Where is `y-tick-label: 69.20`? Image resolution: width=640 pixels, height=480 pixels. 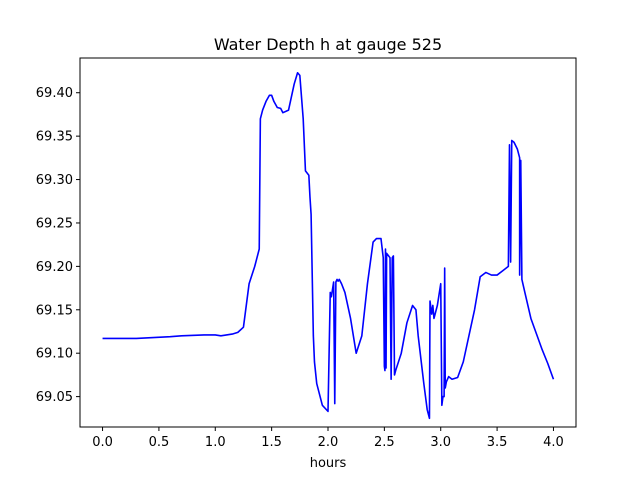 y-tick-label: 69.20 is located at coordinates (54, 267).